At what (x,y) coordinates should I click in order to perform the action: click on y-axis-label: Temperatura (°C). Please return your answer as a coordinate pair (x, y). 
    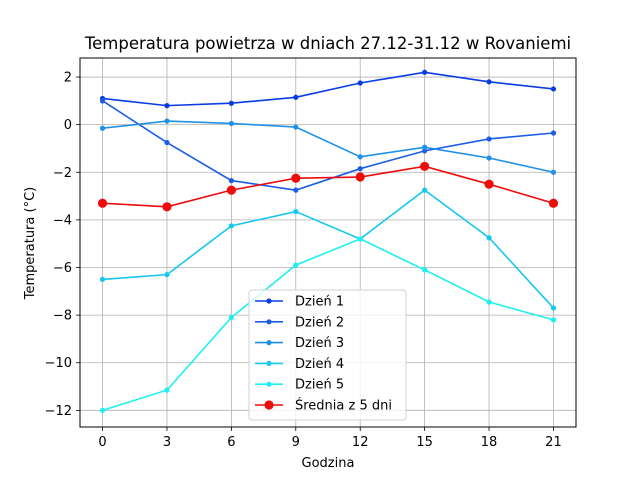
    Looking at the image, I should click on (30, 243).